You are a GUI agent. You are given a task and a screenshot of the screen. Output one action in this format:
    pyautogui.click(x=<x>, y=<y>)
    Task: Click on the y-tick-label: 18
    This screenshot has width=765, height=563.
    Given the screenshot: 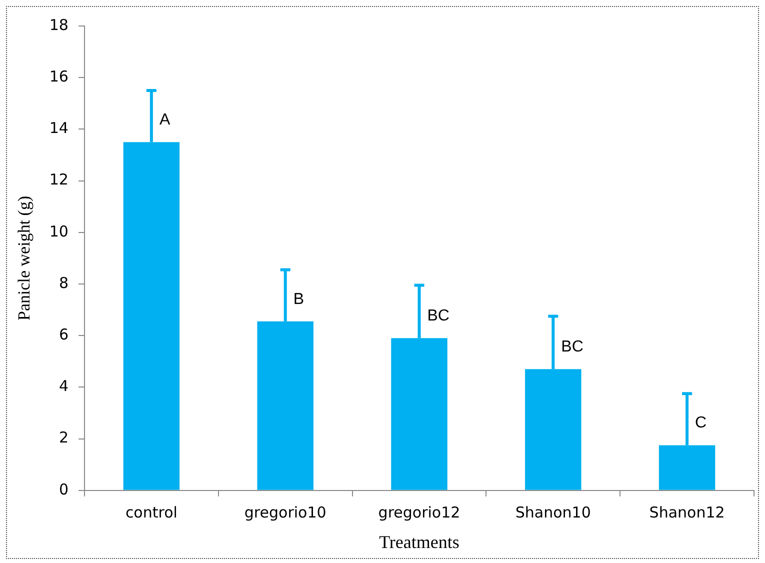 What is the action you would take?
    pyautogui.click(x=58, y=25)
    